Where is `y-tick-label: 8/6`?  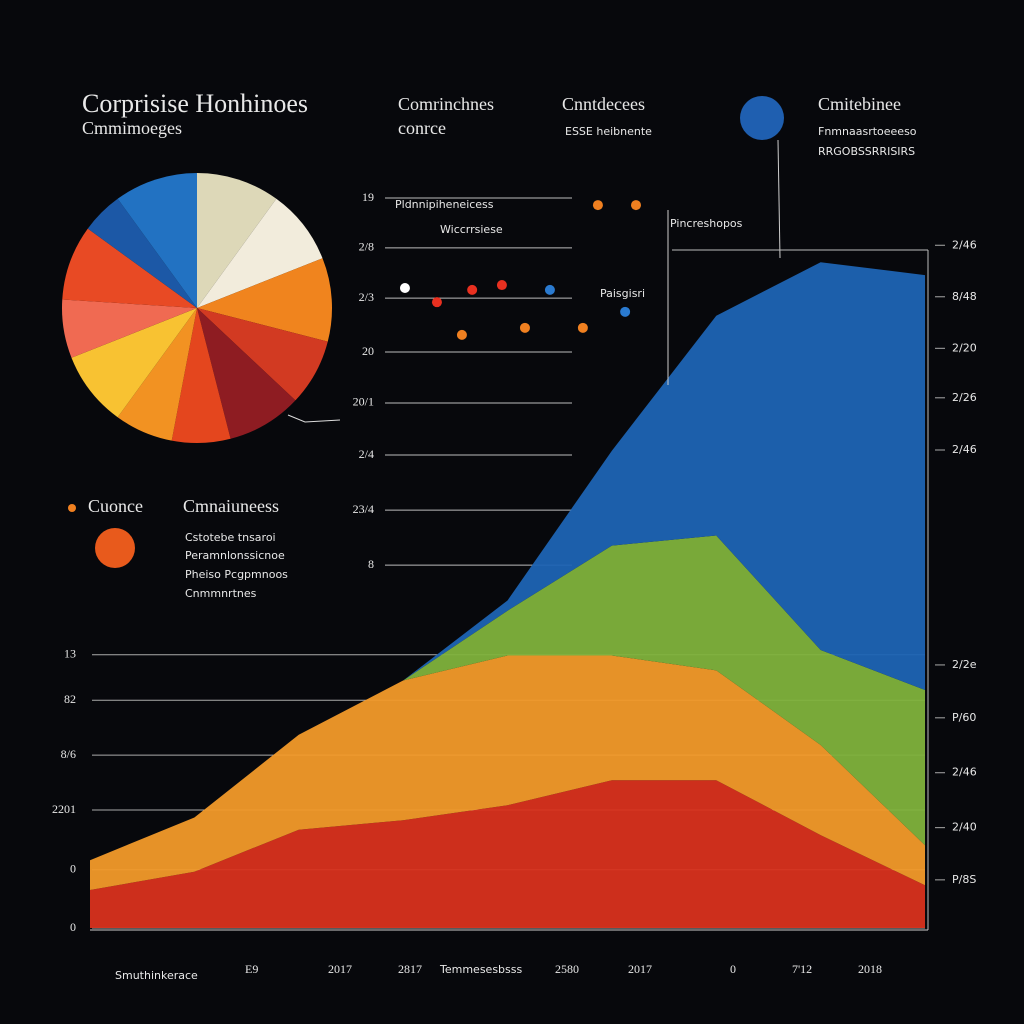
y-tick-label: 8/6 is located at coordinates (68, 754).